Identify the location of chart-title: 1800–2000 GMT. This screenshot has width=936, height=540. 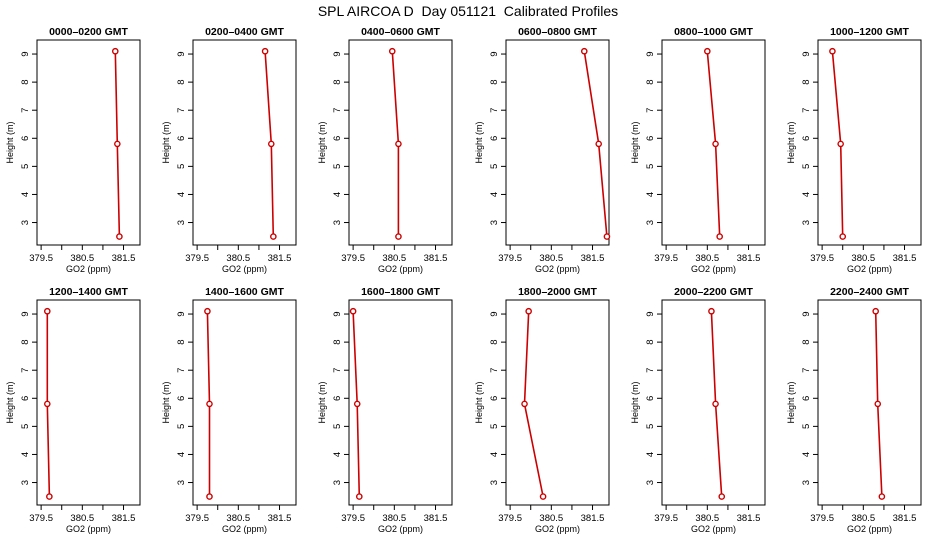
(557, 292).